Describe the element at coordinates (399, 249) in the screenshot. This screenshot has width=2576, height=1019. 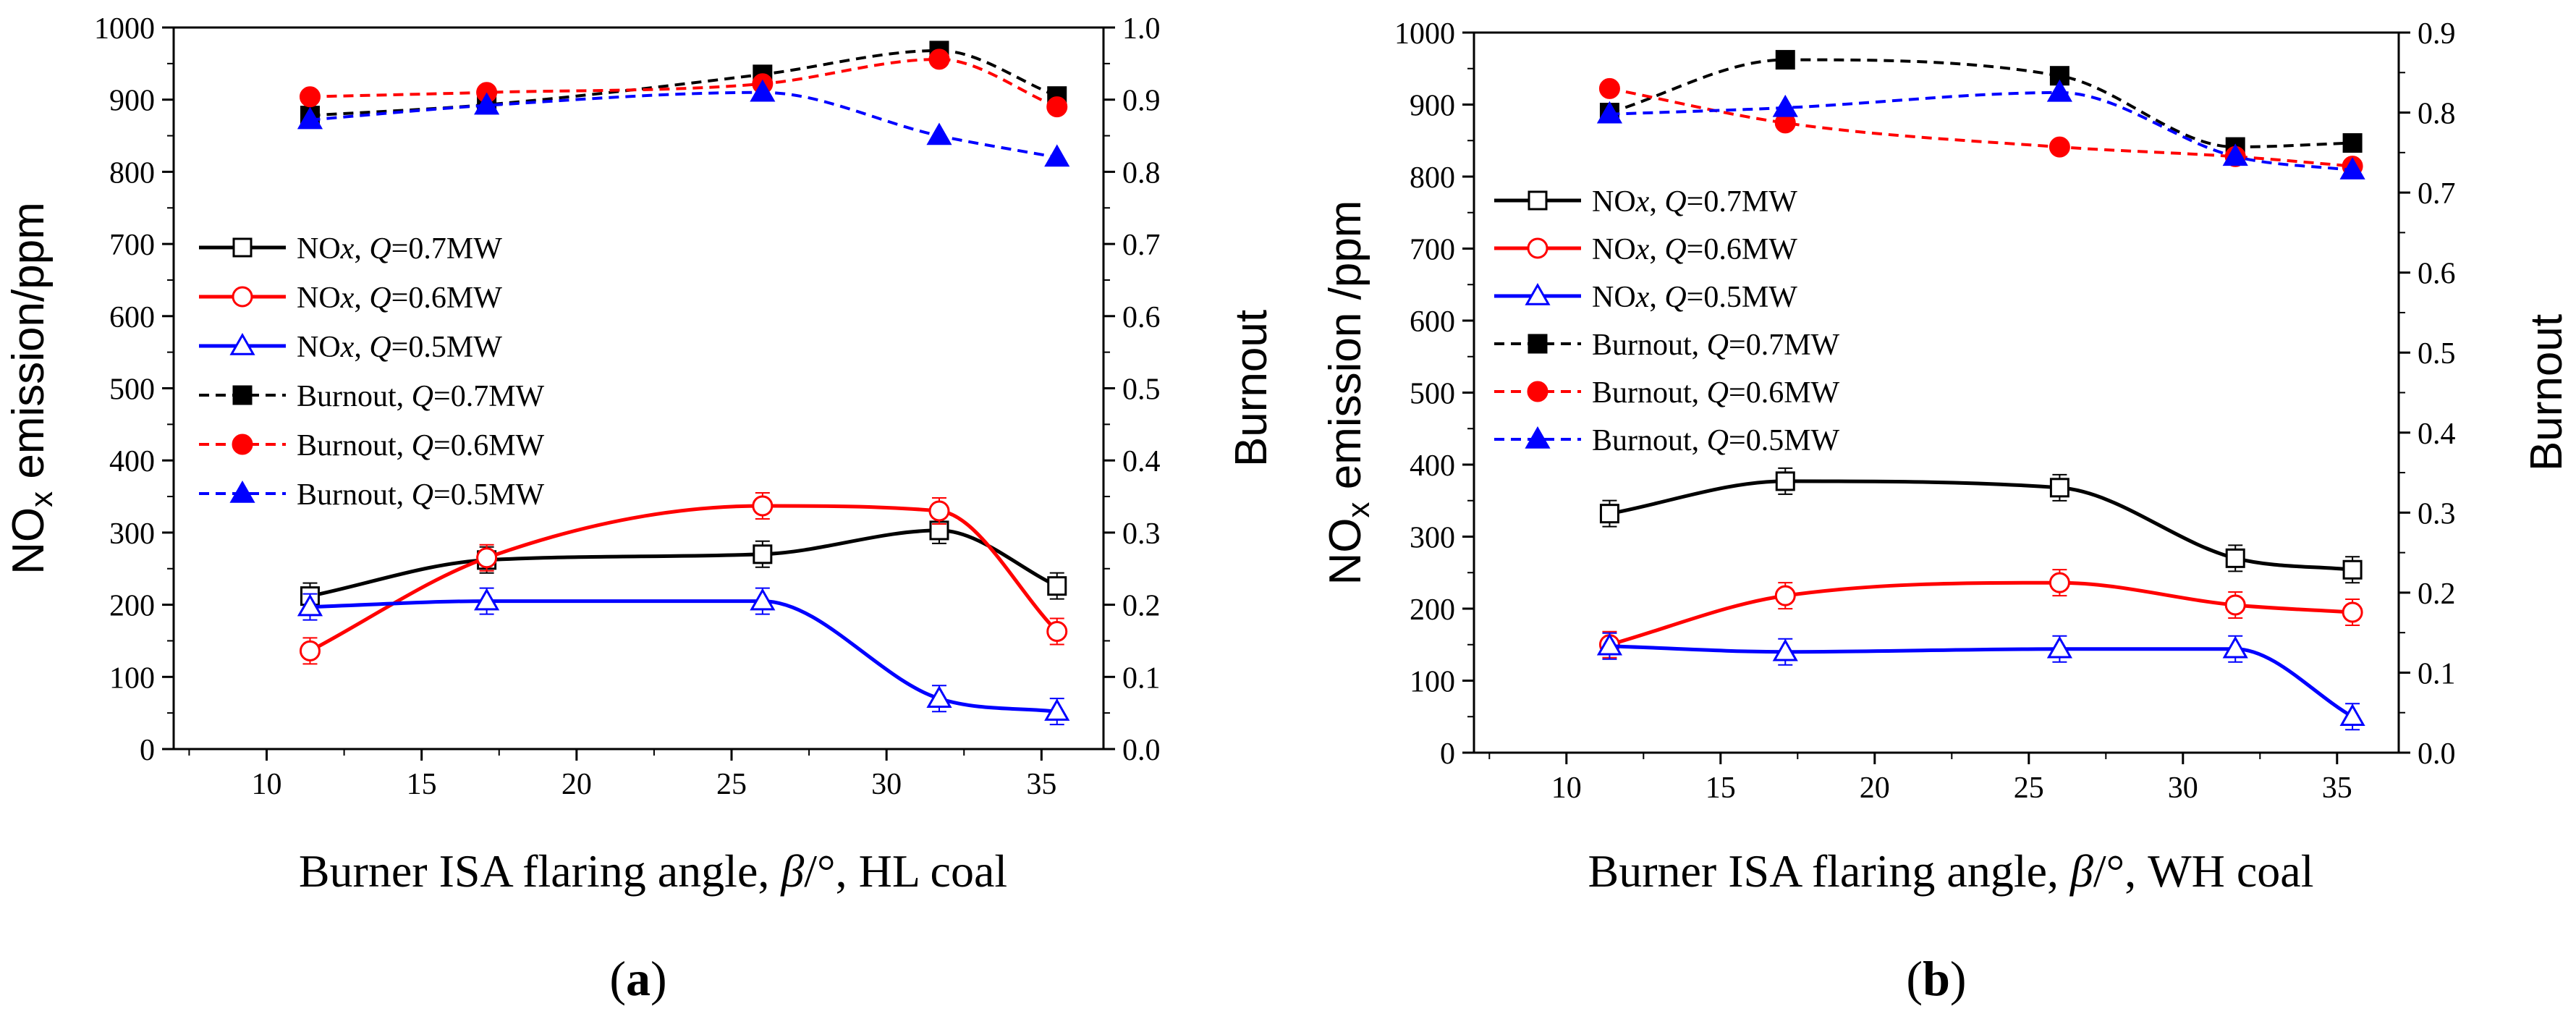
I see `legend-entry-0: NOx, Q=0.7MW` at that location.